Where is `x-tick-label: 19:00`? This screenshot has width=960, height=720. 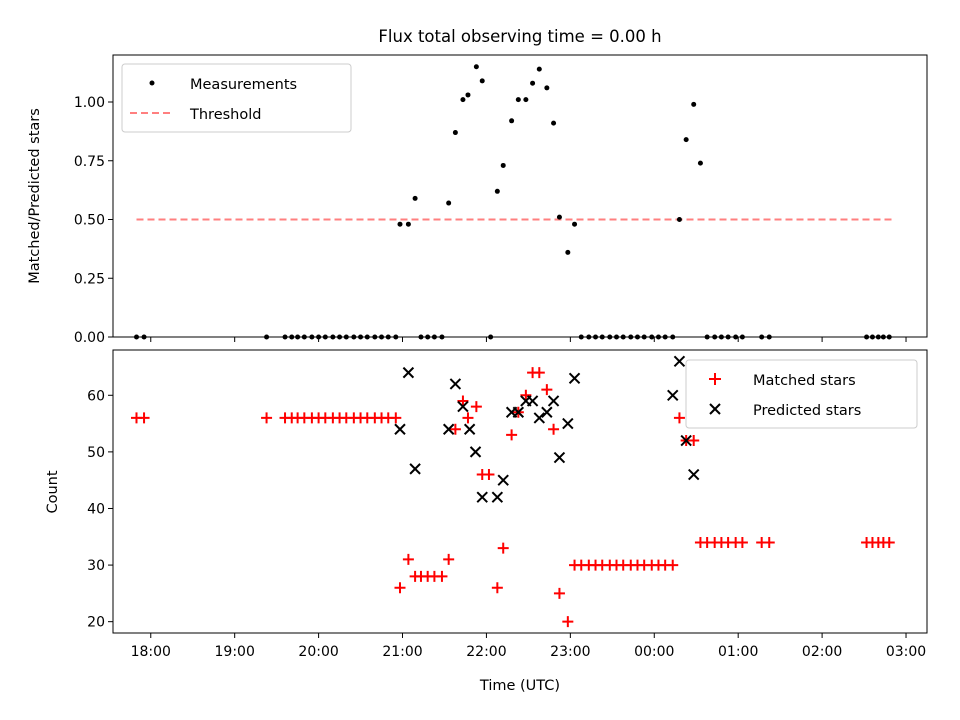 x-tick-label: 19:00 is located at coordinates (235, 652).